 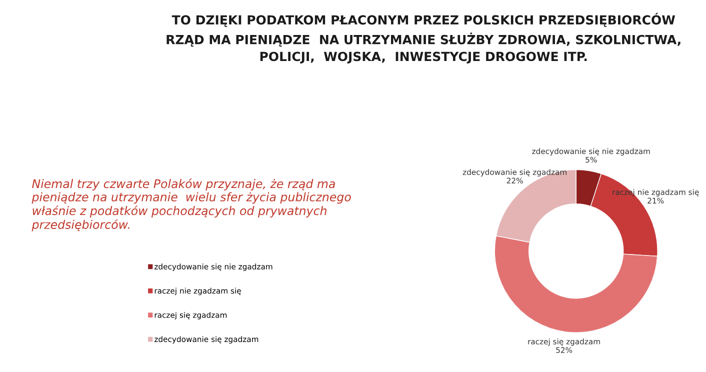 What do you see at coordinates (191, 205) in the screenshot?
I see `text: Niemal trzy czwarte Polaków przyznaje, że rząd ma pieniądze na utrzymanie wielu sfer życia publicznego właśnie z podatków pochodzących od prywatnych przedsiębiorców.` at bounding box center [191, 205].